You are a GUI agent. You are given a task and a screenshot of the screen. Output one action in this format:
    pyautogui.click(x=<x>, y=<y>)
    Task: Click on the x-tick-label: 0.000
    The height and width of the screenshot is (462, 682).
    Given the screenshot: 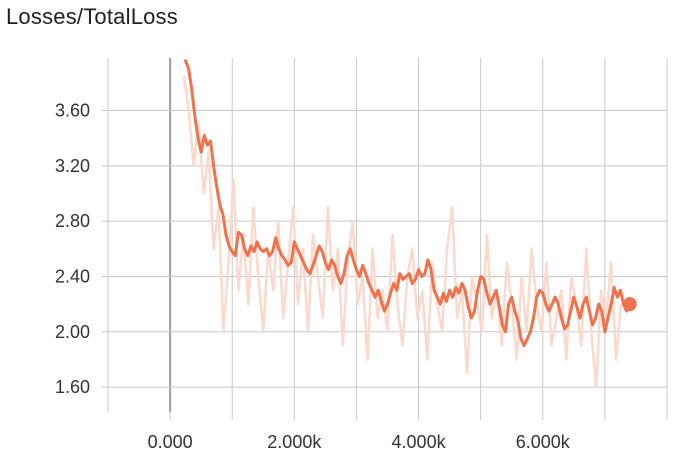 What is the action you would take?
    pyautogui.click(x=170, y=442)
    